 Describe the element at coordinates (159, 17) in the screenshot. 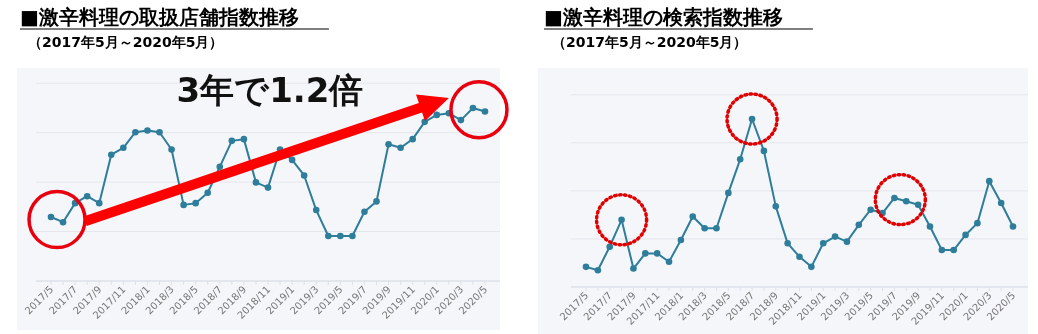

I see `chart-title: ■激辛料理の取扱店舗指数推移` at that location.